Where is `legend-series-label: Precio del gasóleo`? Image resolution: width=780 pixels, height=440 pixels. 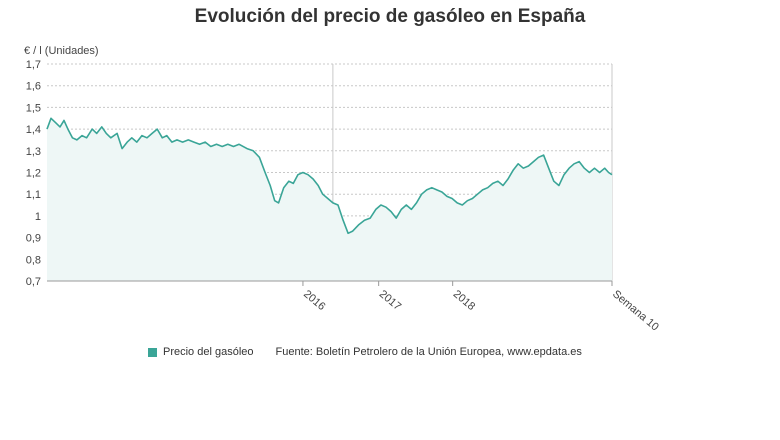 legend-series-label: Precio del gasóleo is located at coordinates (208, 352).